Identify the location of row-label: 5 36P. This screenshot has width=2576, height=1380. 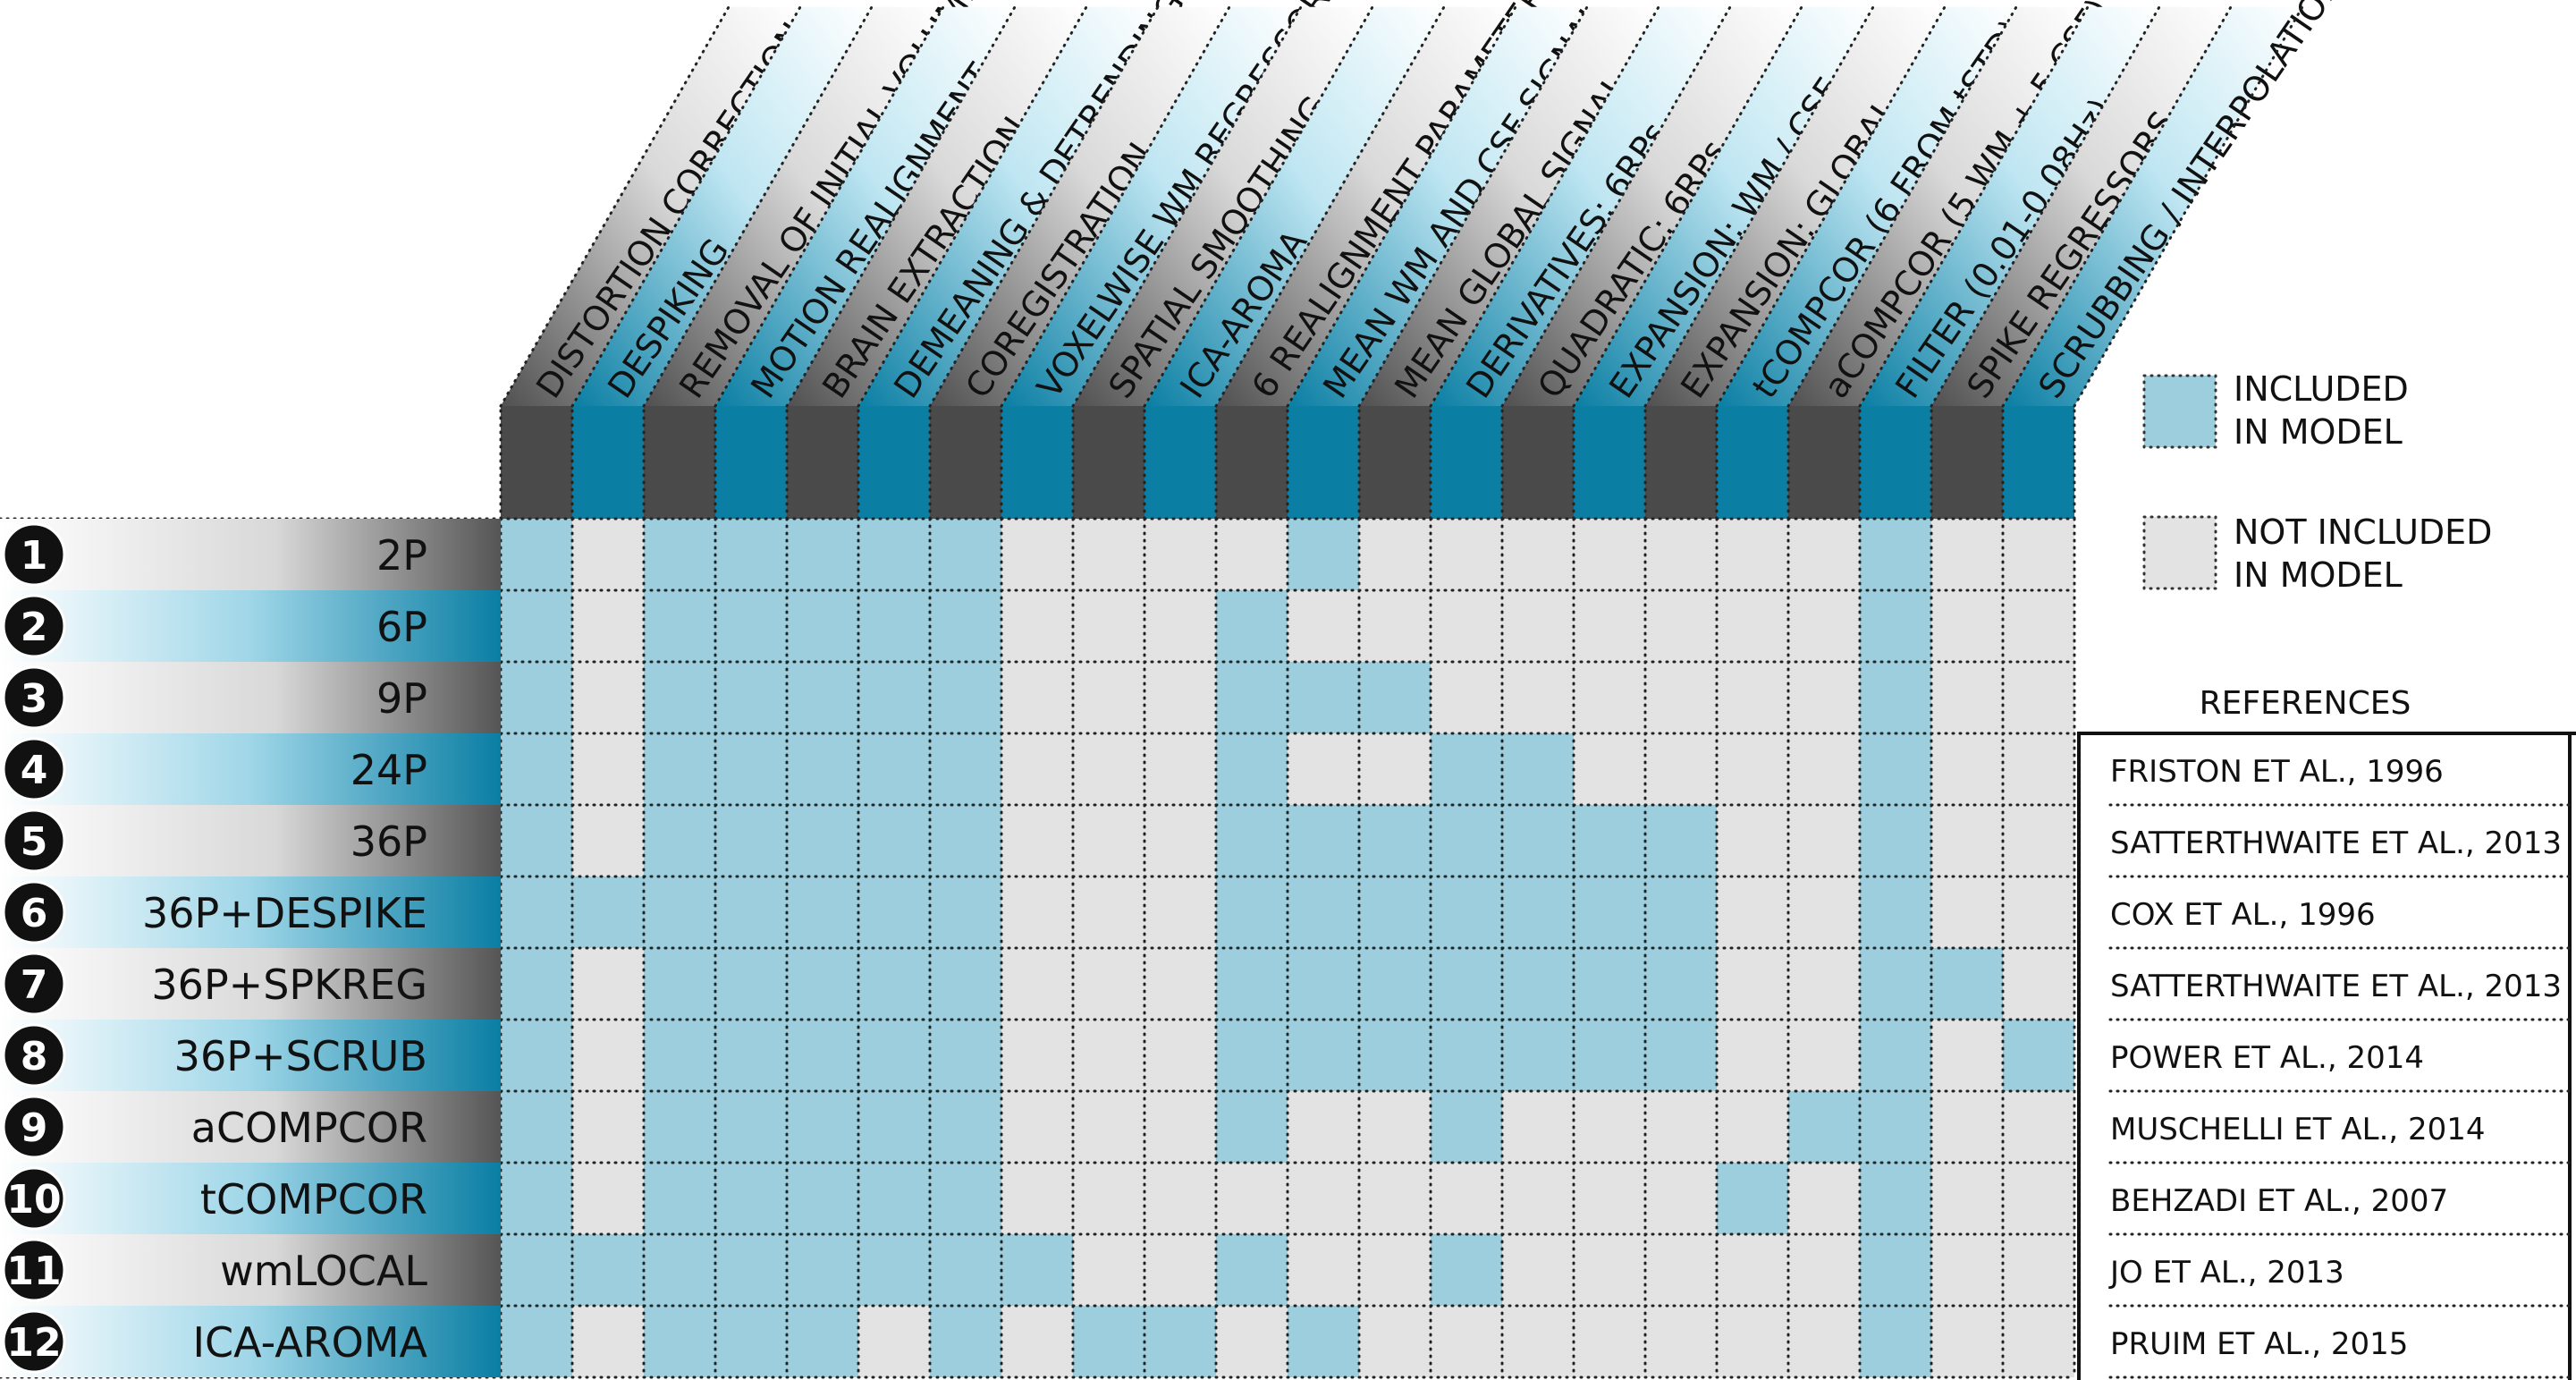
(250, 840).